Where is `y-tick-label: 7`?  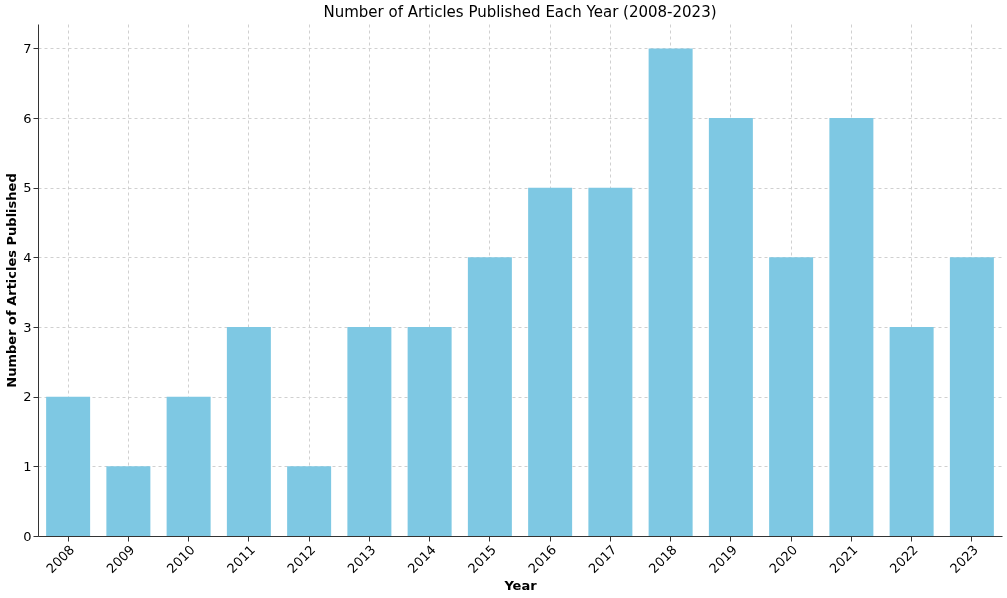 y-tick-label: 7 is located at coordinates (27, 48).